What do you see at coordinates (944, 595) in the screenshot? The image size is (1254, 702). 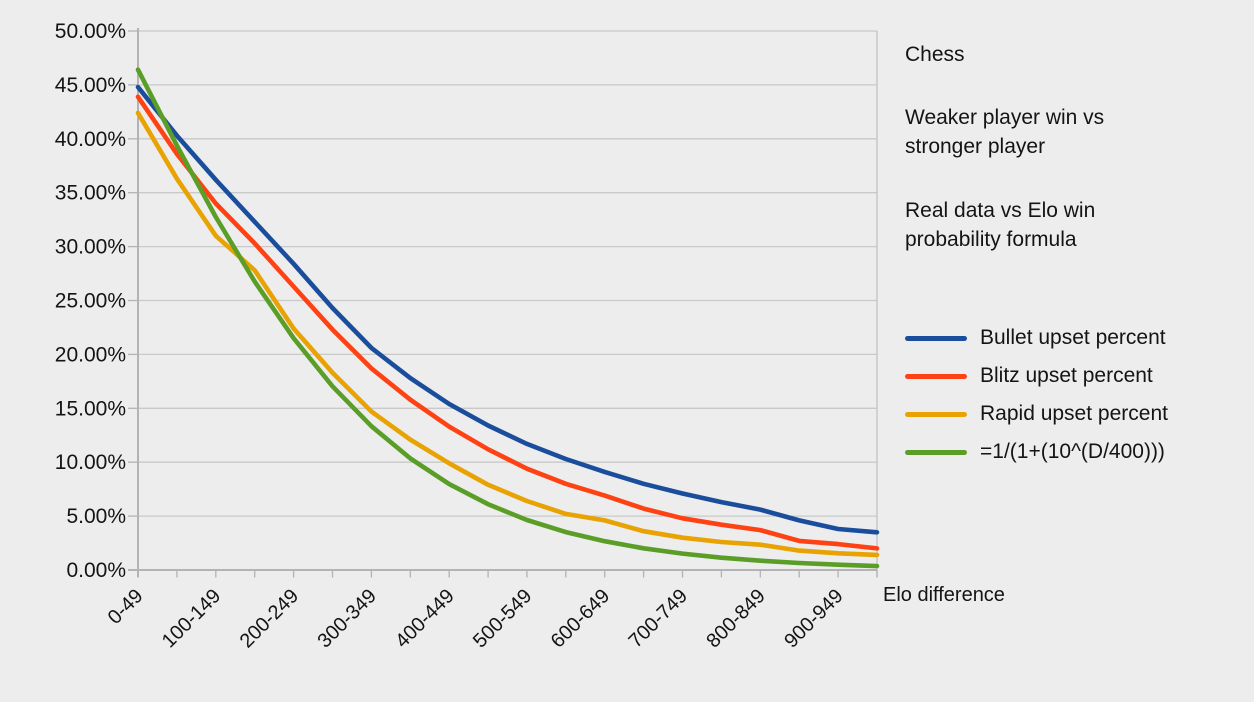 I see `x-axis-title: Elo difference` at bounding box center [944, 595].